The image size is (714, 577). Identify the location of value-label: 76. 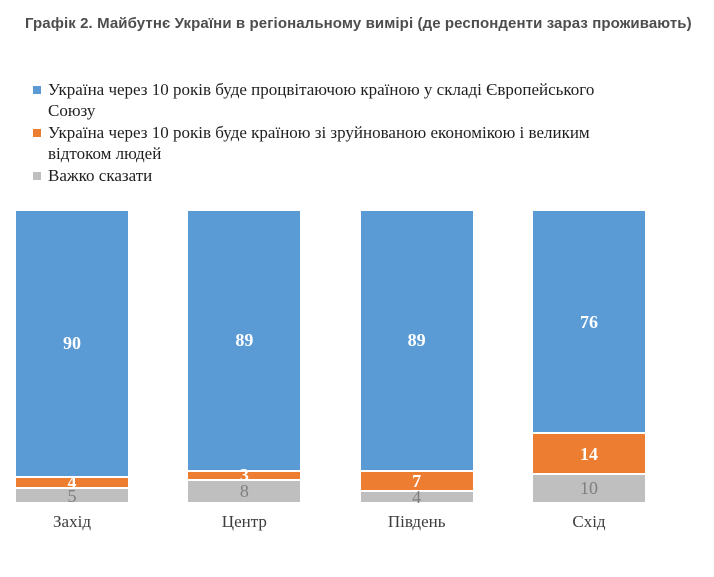
(588, 321).